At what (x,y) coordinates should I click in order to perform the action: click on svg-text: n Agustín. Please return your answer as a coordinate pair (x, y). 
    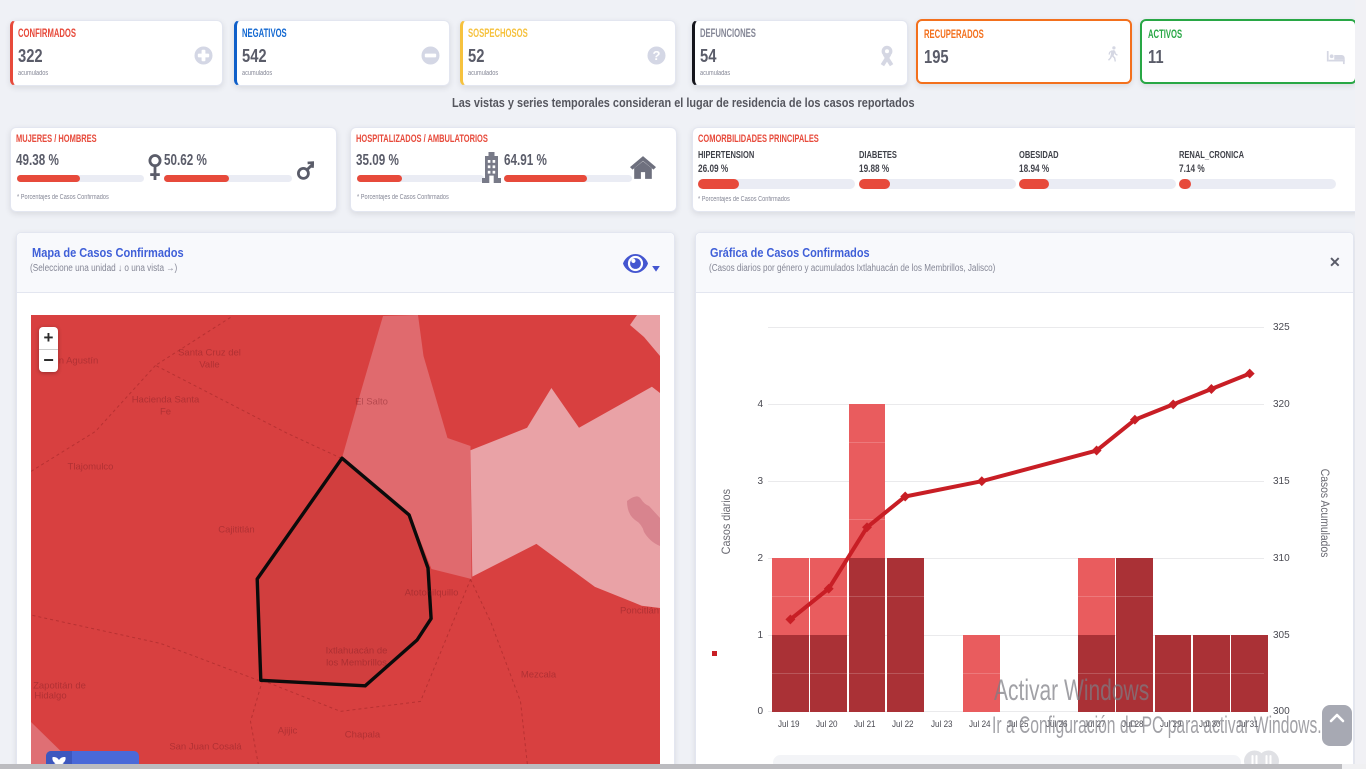
    Looking at the image, I should click on (79, 360).